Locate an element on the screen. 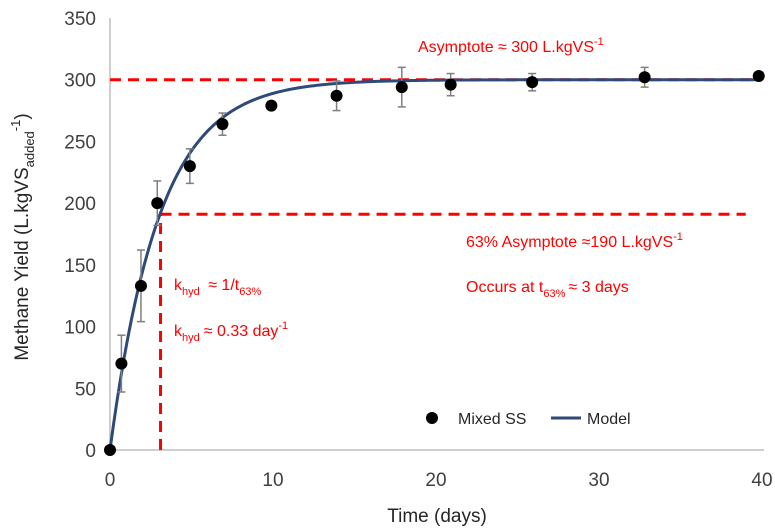  x-axis-title: Time (days) is located at coordinates (437, 516).